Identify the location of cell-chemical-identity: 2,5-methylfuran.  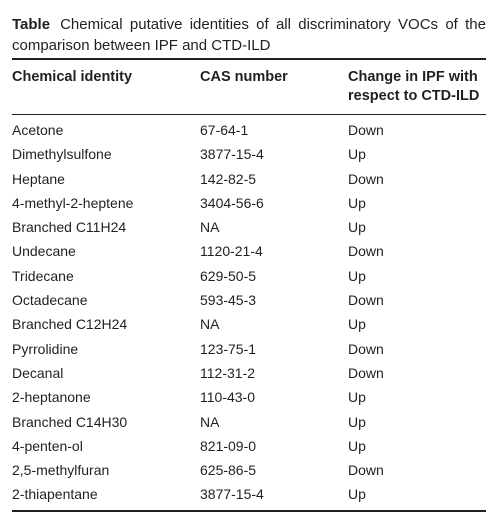
(61, 470).